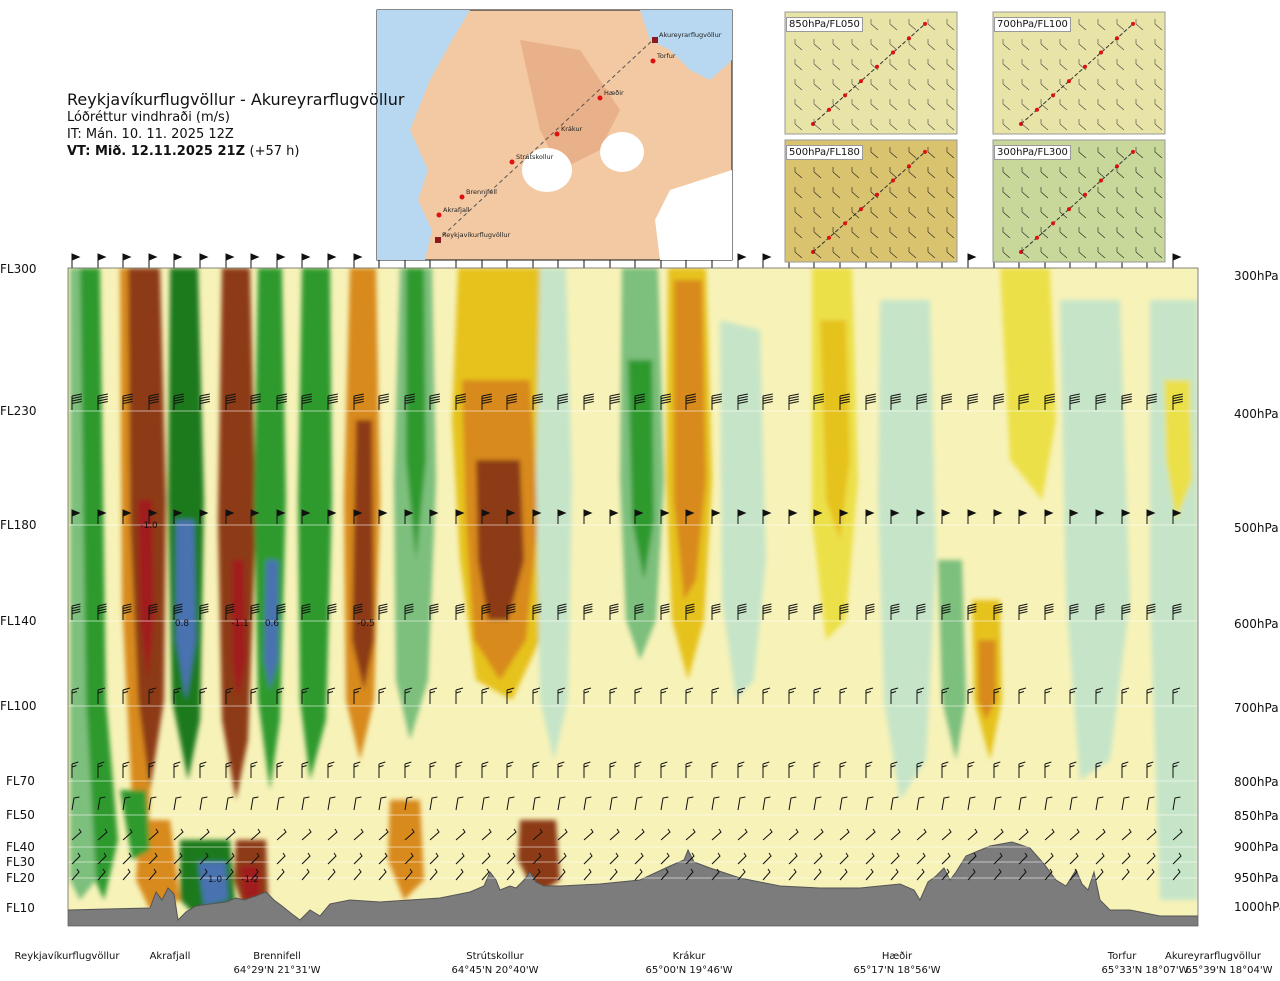 Image resolution: width=1280 pixels, height=981 pixels. I want to click on hpa-label: 850hPa, so click(1256, 816).